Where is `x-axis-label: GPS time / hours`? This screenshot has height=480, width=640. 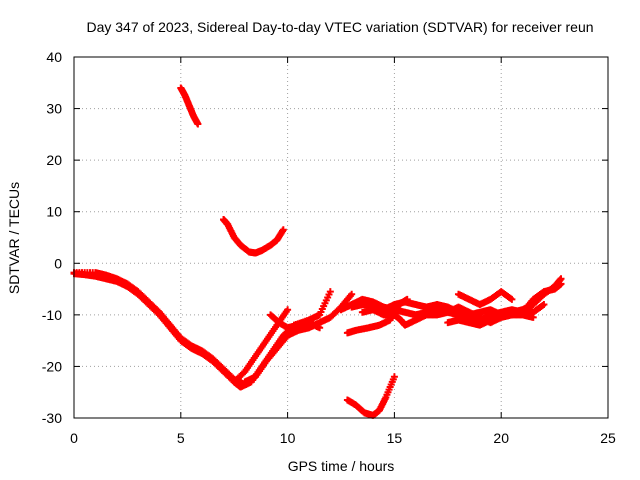 x-axis-label: GPS time / hours is located at coordinates (341, 466).